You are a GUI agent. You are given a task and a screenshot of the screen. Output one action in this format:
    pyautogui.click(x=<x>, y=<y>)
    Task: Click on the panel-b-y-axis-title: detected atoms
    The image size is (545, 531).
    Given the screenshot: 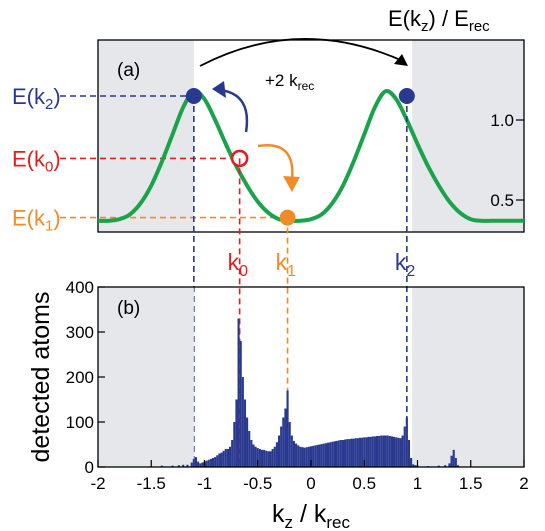 What is the action you would take?
    pyautogui.click(x=41, y=377)
    